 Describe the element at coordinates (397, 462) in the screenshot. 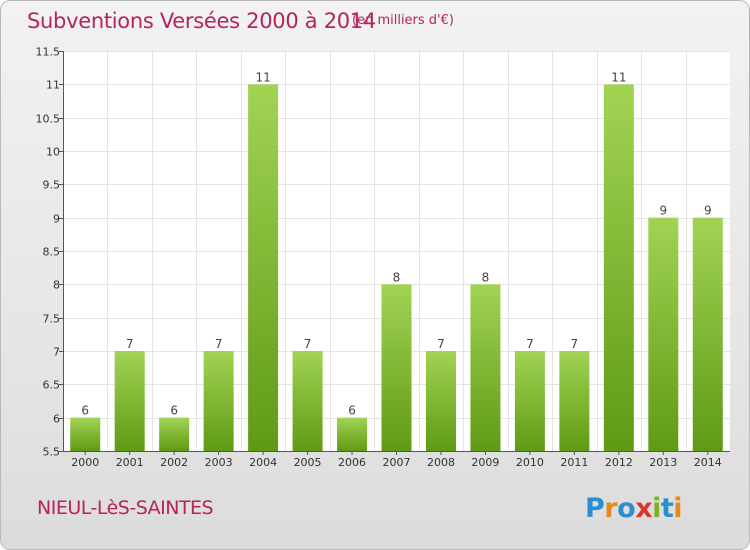

I see `x-tick-label: 2007` at that location.